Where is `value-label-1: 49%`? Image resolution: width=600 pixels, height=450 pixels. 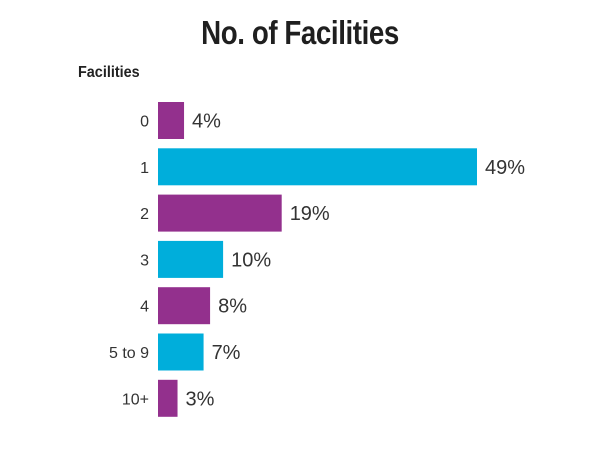
value-label-1: 49% is located at coordinates (505, 168).